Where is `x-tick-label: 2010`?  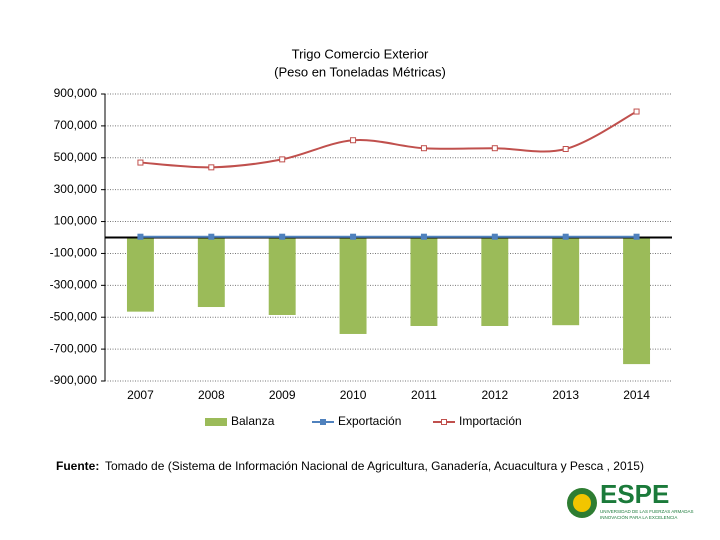 x-tick-label: 2010 is located at coordinates (353, 395).